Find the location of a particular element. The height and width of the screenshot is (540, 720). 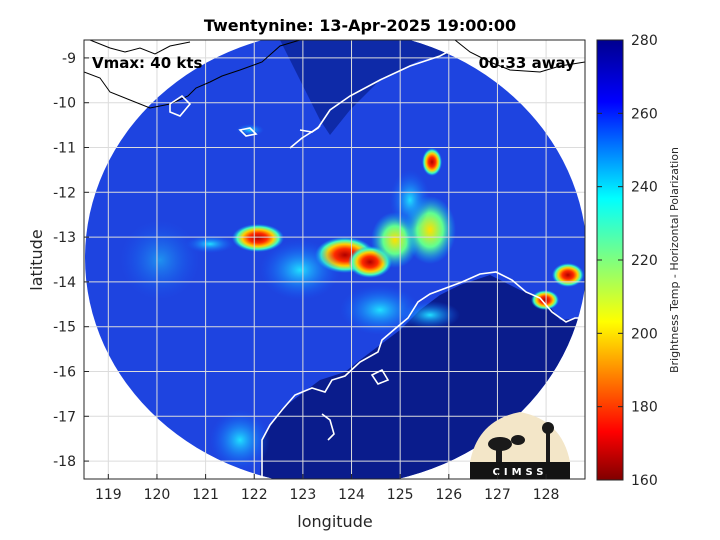

x-tick-label: 125 is located at coordinates (400, 495).